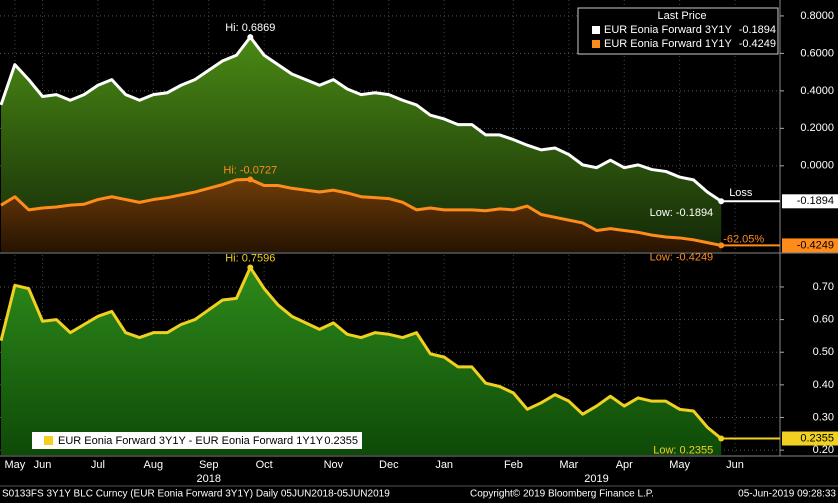 This screenshot has width=838, height=503. Describe the element at coordinates (682, 213) in the screenshot. I see `low-label: Low: -0.1894` at that location.